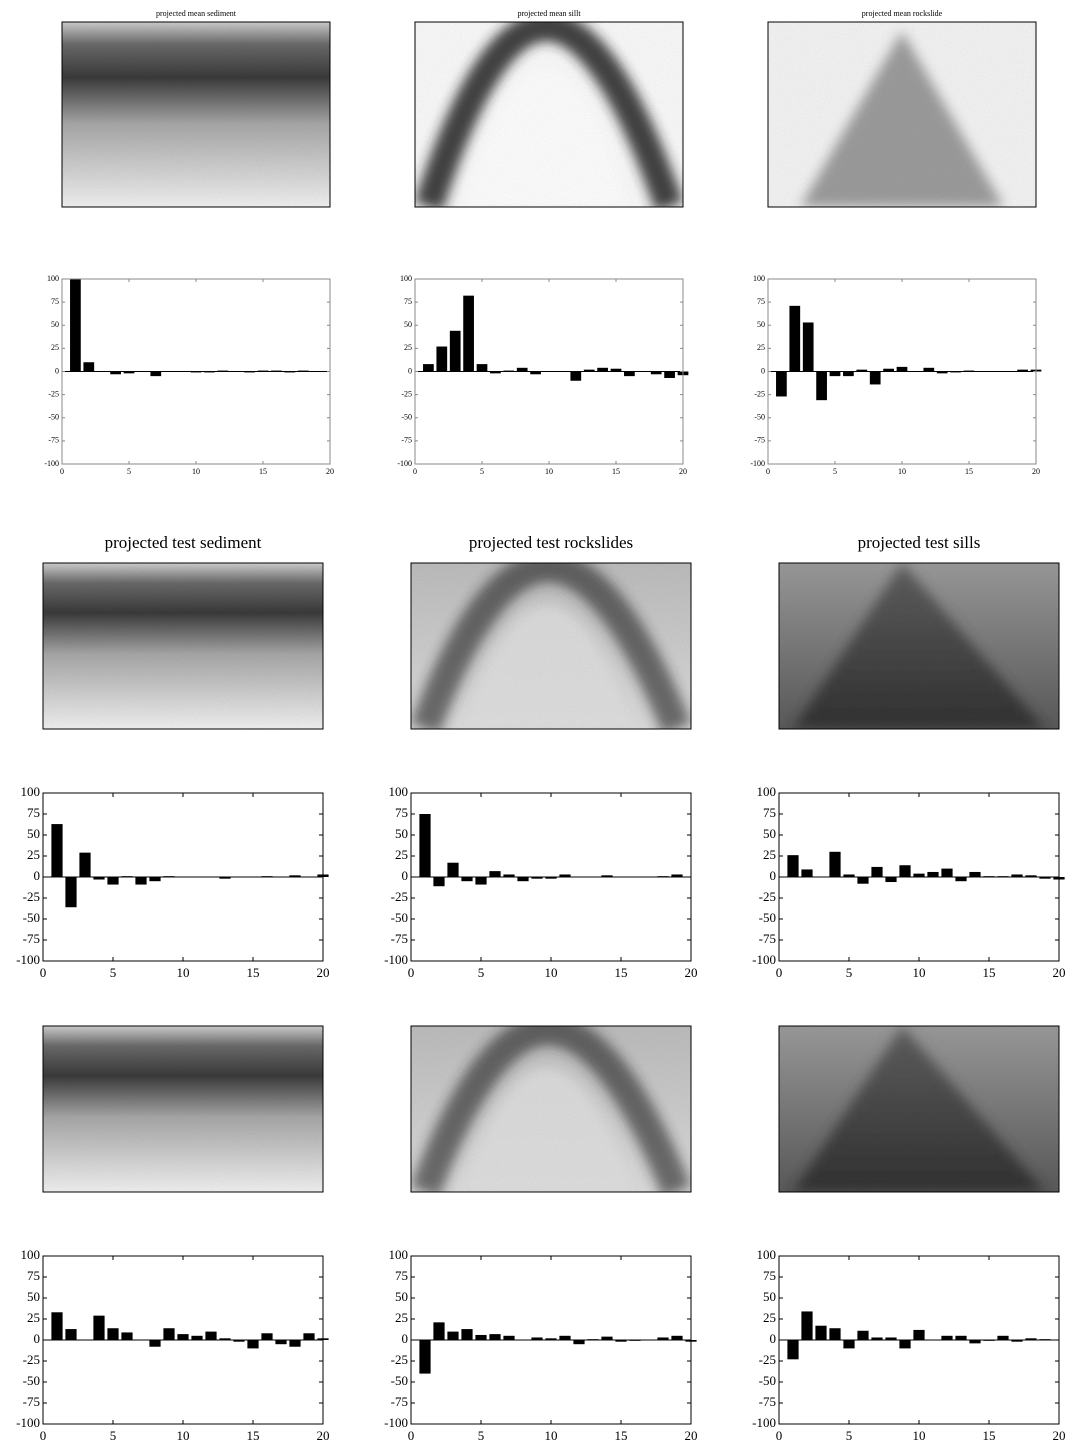 The height and width of the screenshot is (1449, 1069). What do you see at coordinates (31, 1359) in the screenshot?
I see `y-tick-label: -25` at bounding box center [31, 1359].